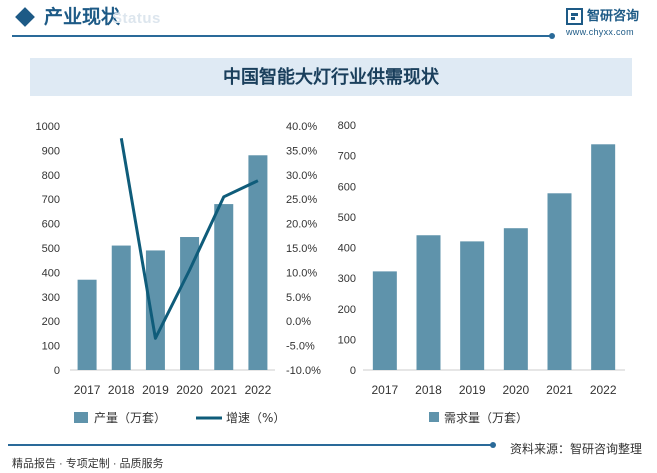 This screenshot has width=657, height=473. What do you see at coordinates (51, 176) in the screenshot?
I see `y-tick-label-left: 800` at bounding box center [51, 176].